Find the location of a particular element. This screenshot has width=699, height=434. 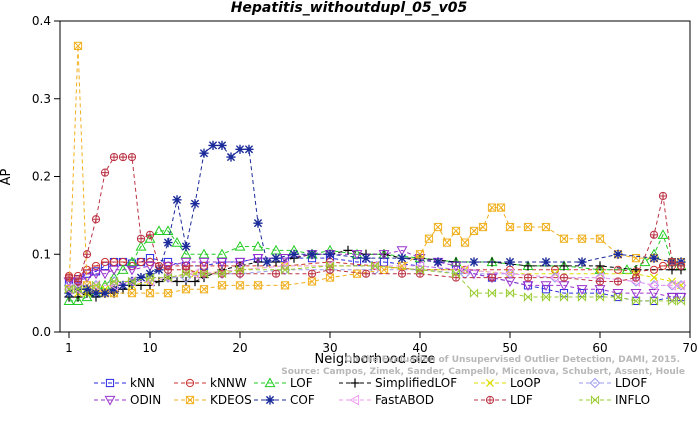

x-tick-label: 10 is located at coordinates (149, 348).